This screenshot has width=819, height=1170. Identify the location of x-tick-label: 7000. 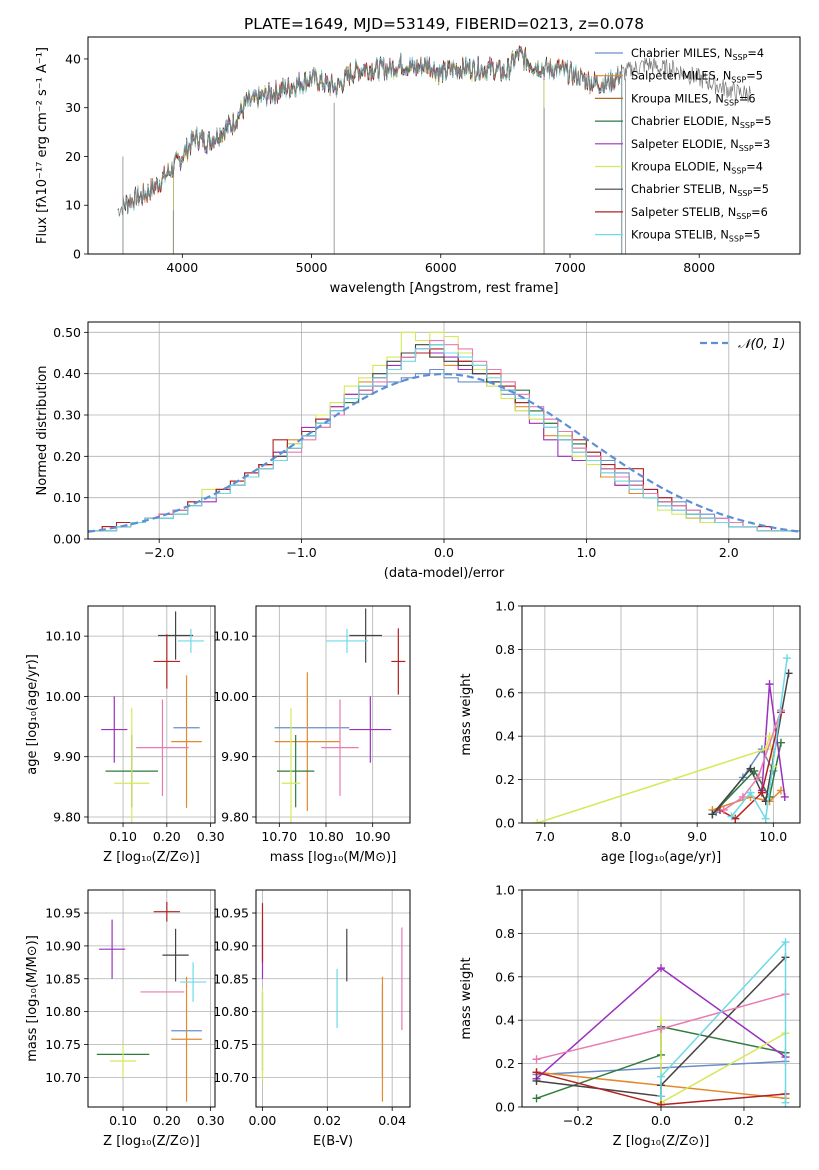
(570, 267).